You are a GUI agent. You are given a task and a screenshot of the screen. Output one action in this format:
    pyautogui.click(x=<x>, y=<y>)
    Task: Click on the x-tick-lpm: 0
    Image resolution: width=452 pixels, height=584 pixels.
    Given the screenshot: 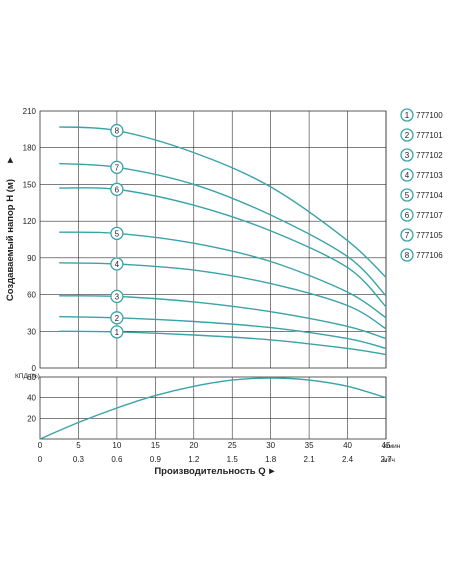 What is the action you would take?
    pyautogui.click(x=40, y=445)
    